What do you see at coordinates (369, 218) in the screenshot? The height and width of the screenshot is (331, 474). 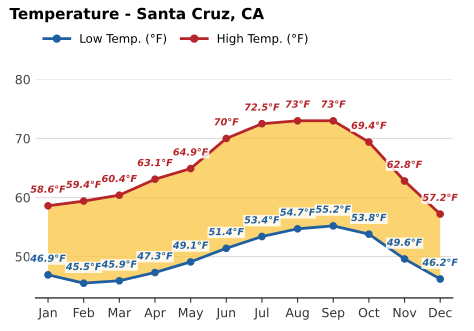 I see `data-label: 53.8°F` at bounding box center [369, 218].